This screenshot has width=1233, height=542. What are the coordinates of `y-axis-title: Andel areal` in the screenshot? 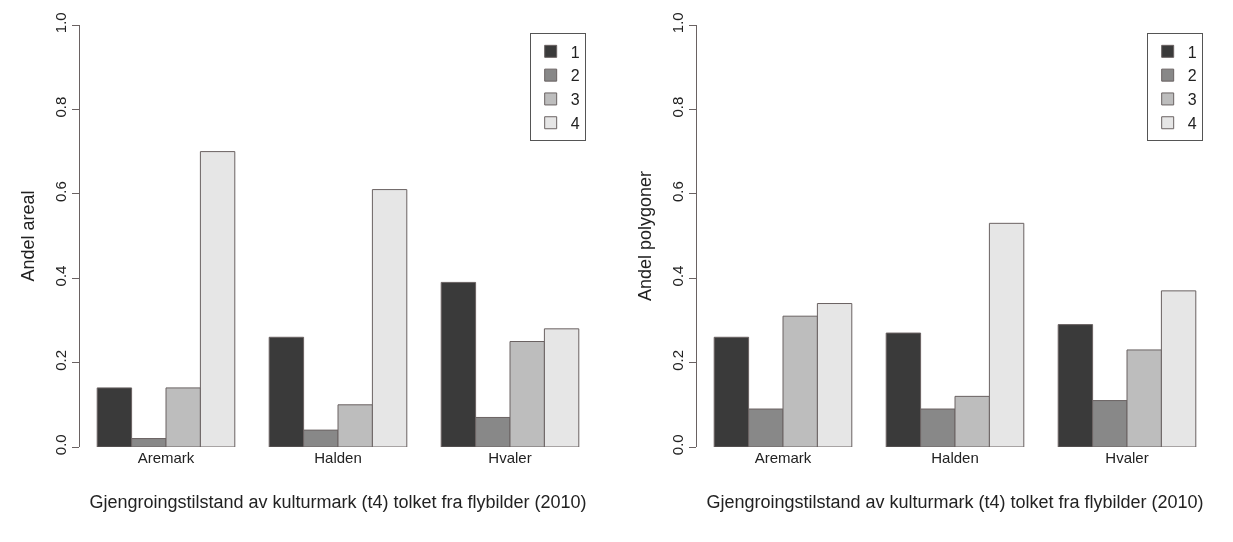 It's located at (28, 236).